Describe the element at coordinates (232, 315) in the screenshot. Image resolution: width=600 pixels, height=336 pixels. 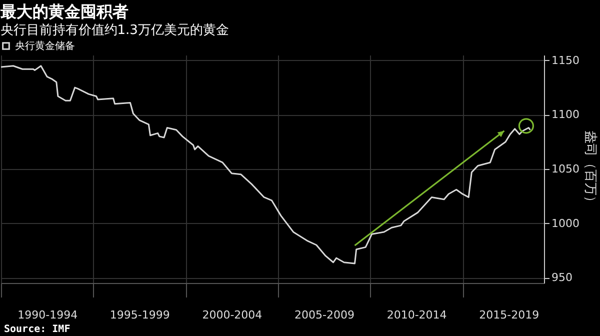
I see `x-tick-label: 2000-2004` at that location.